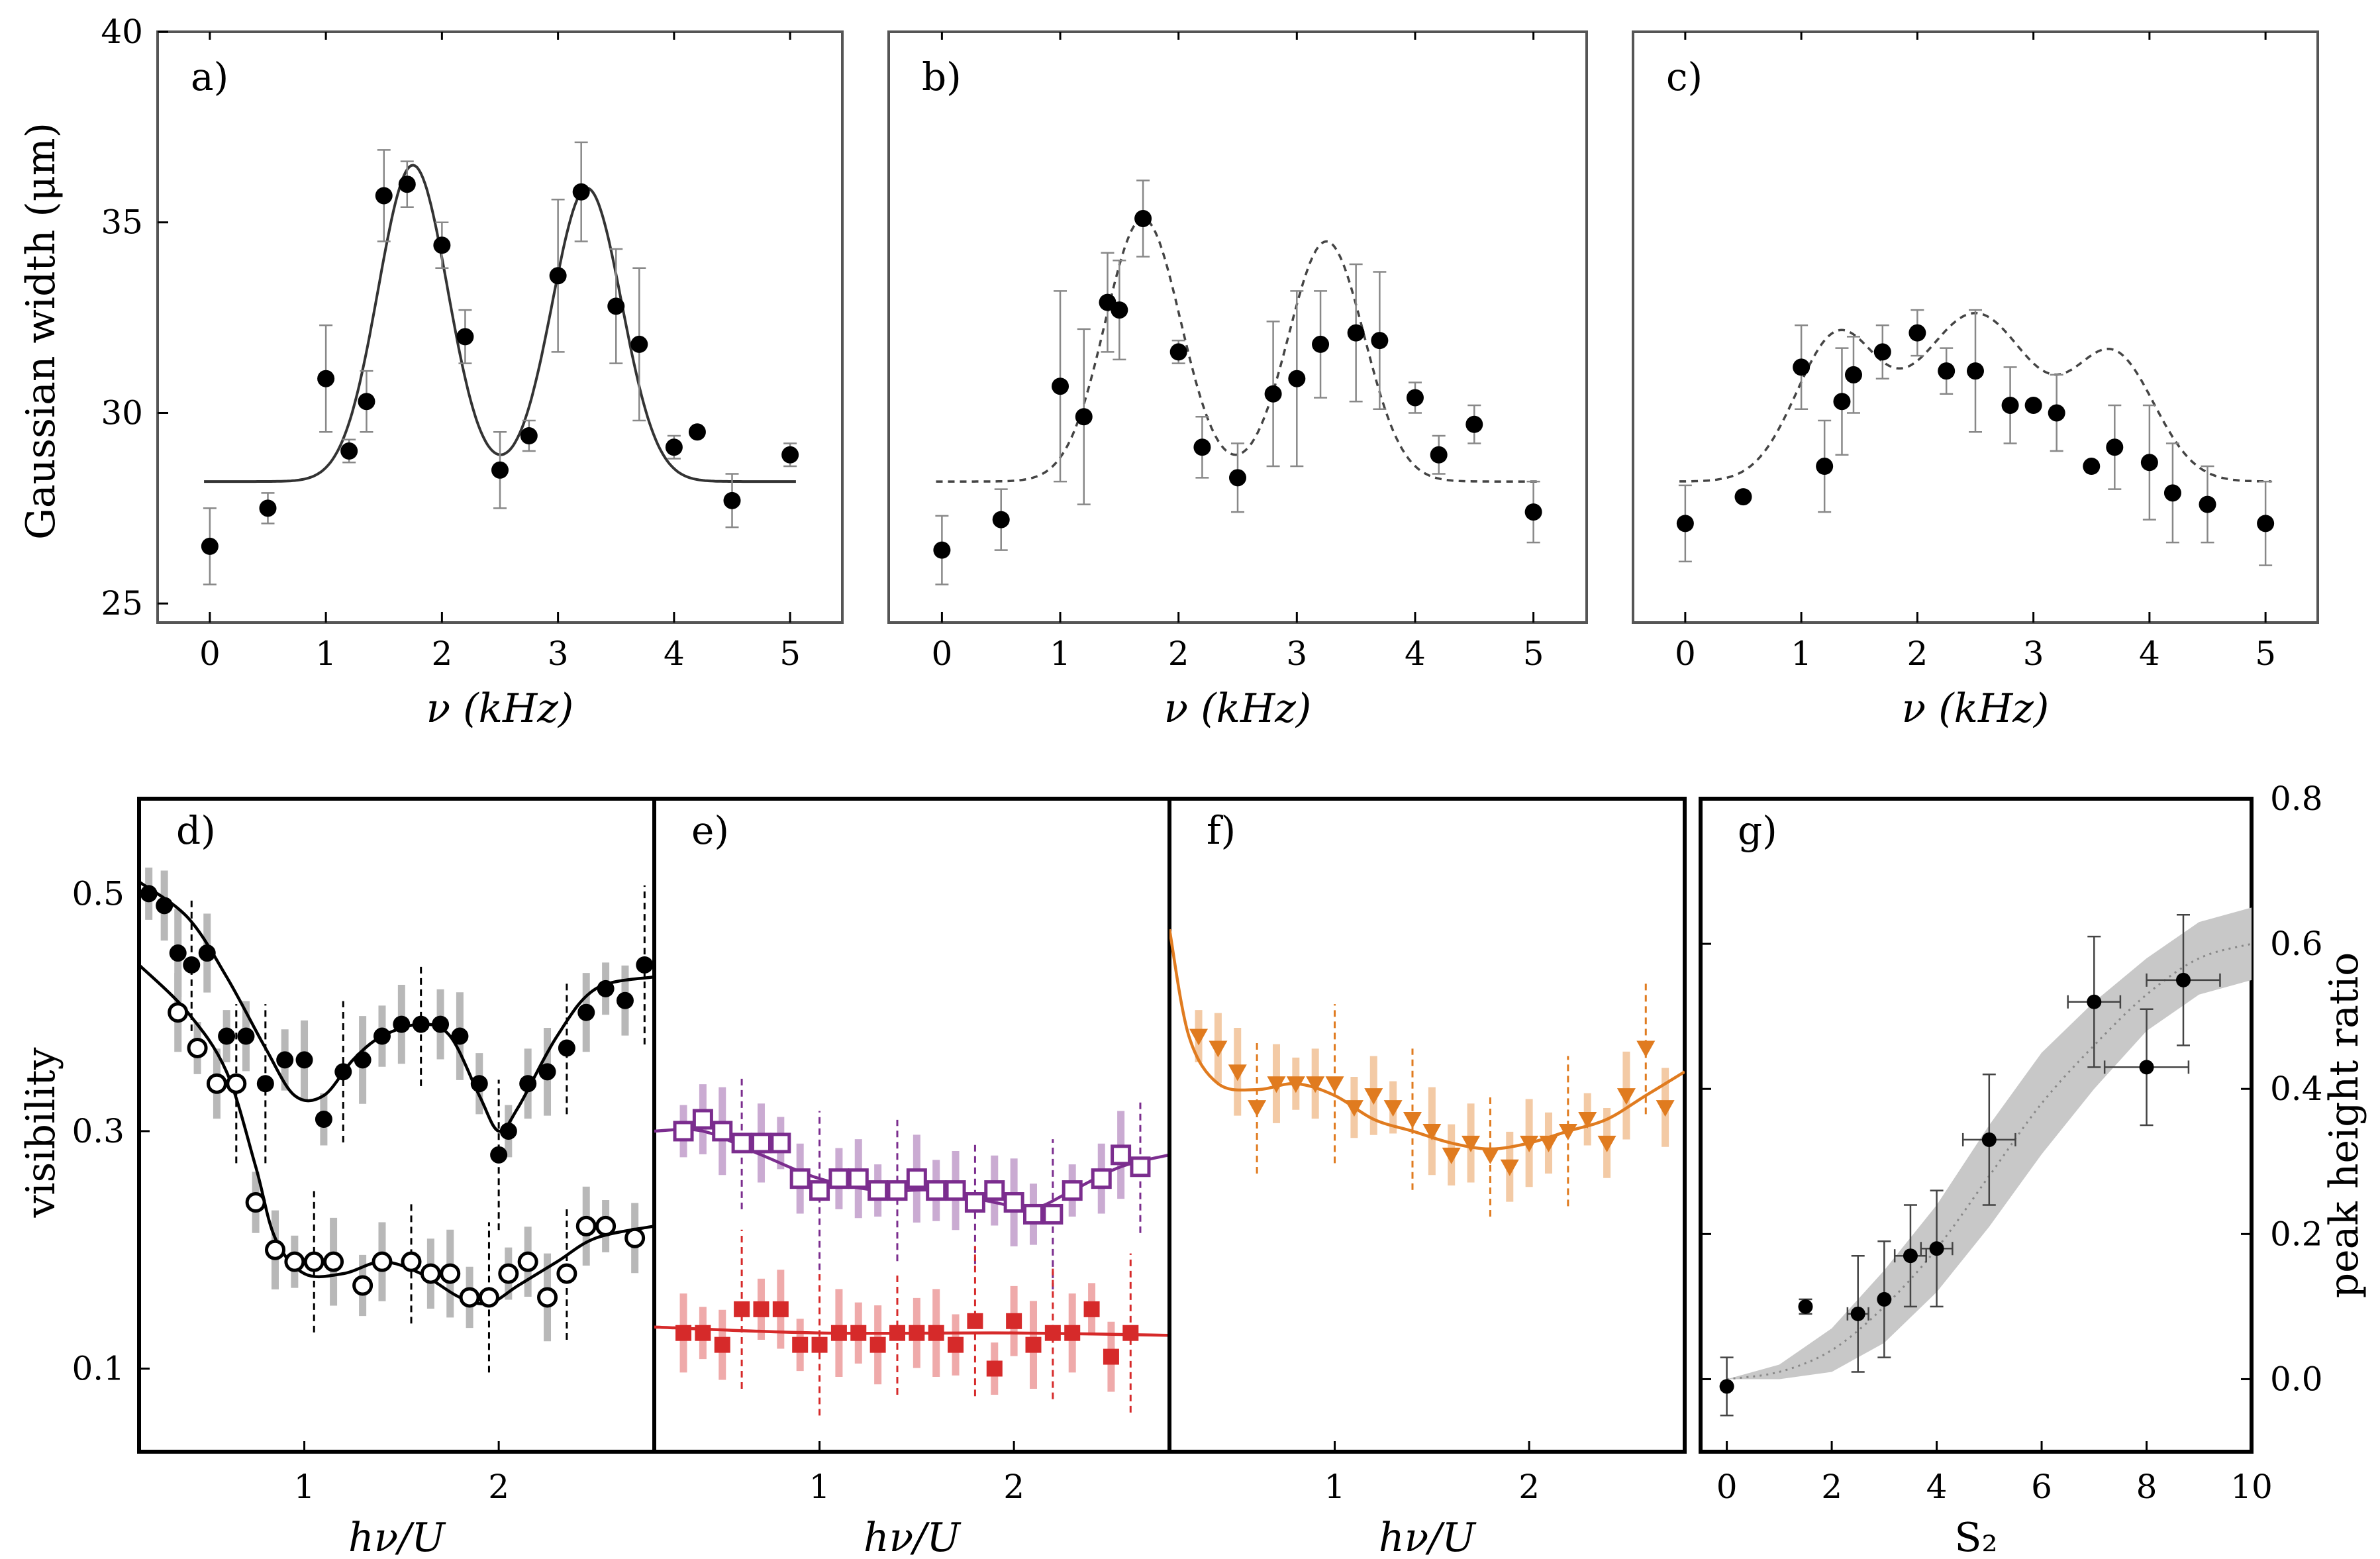  I want to click on panel-e: e) 1 2 hν/U, so click(912, 1178).